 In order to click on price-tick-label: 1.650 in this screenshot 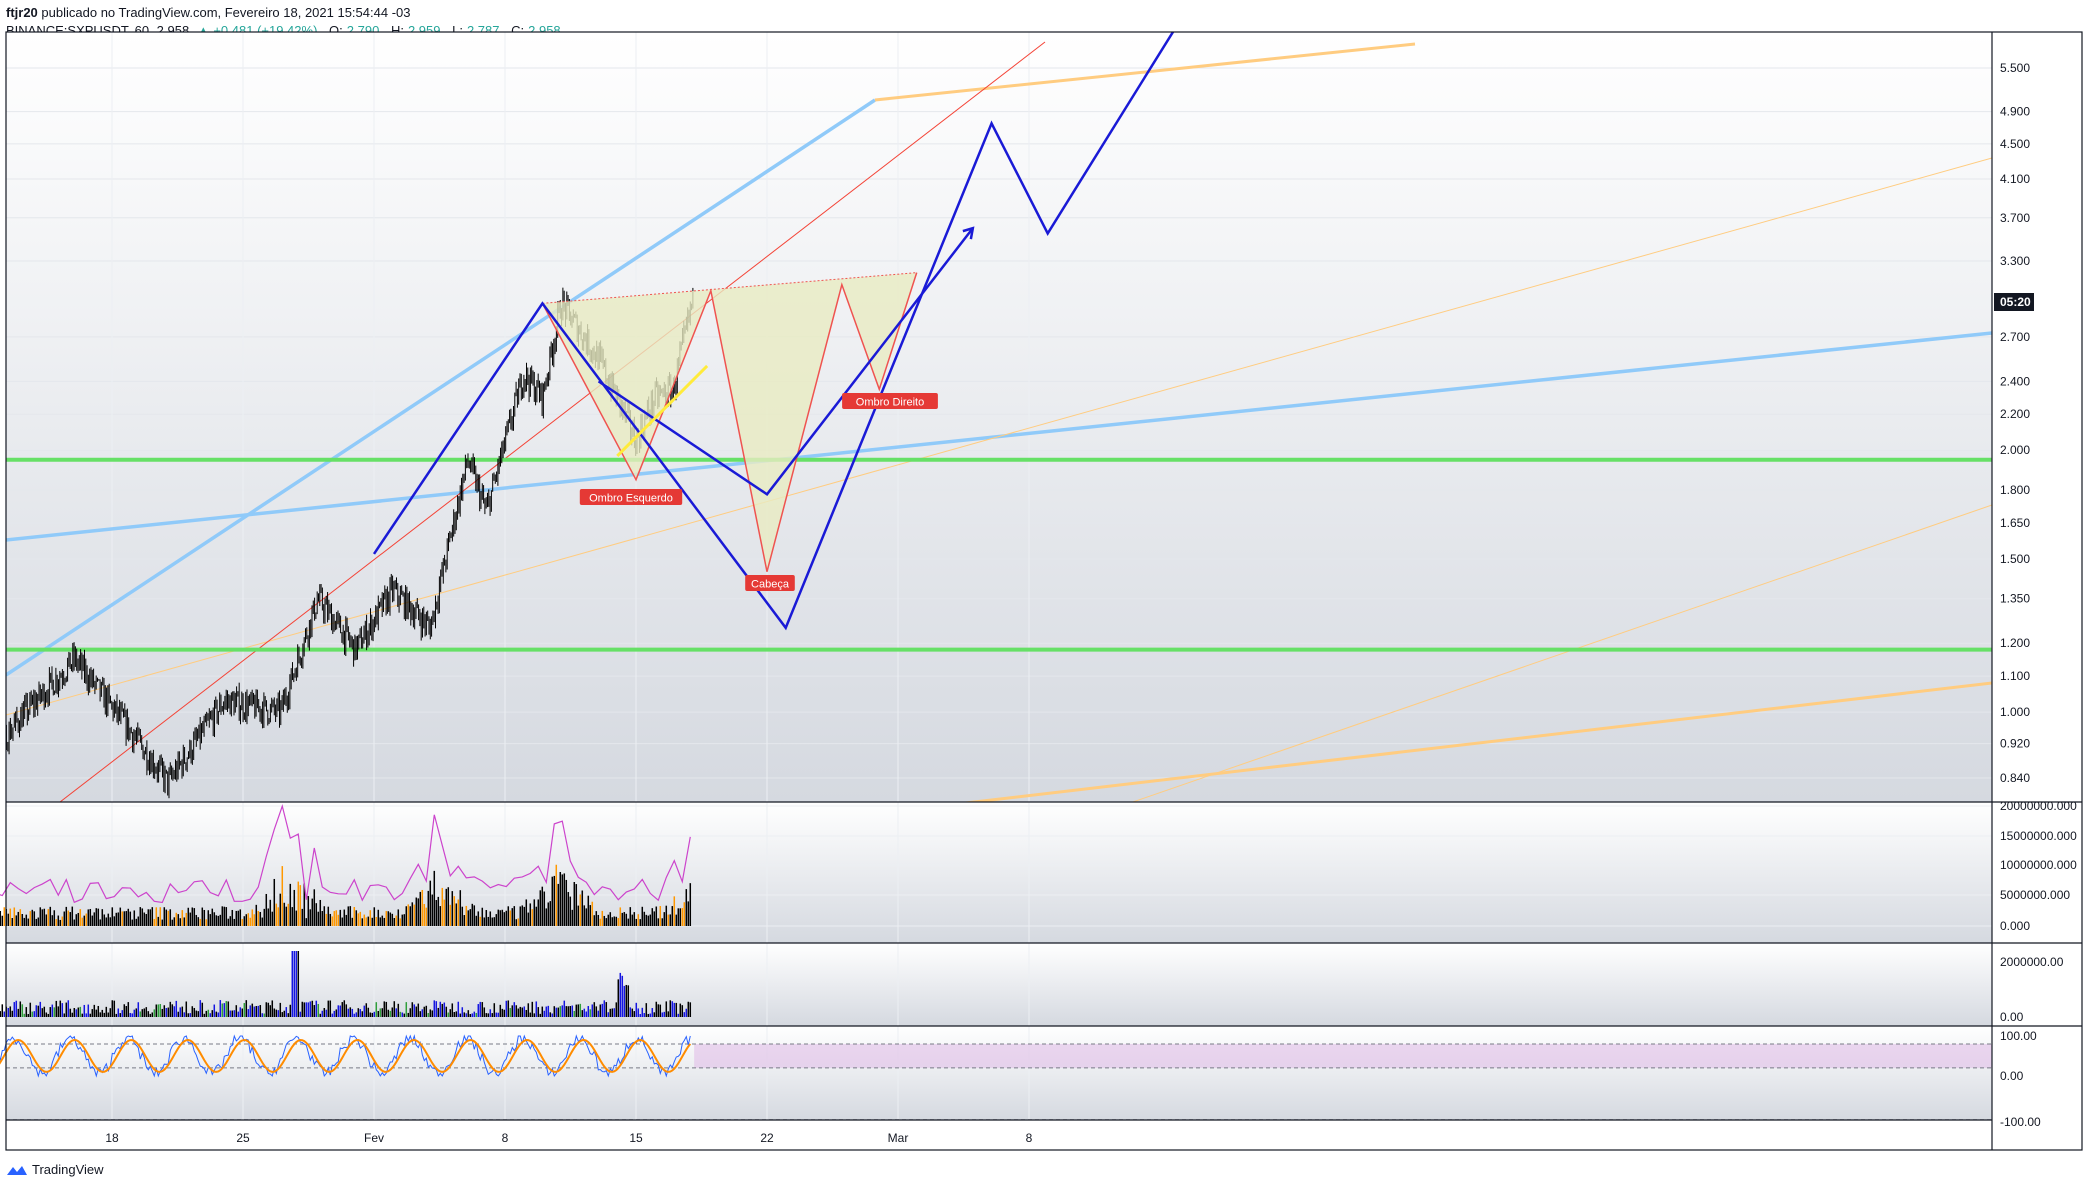, I will do `click(2015, 523)`.